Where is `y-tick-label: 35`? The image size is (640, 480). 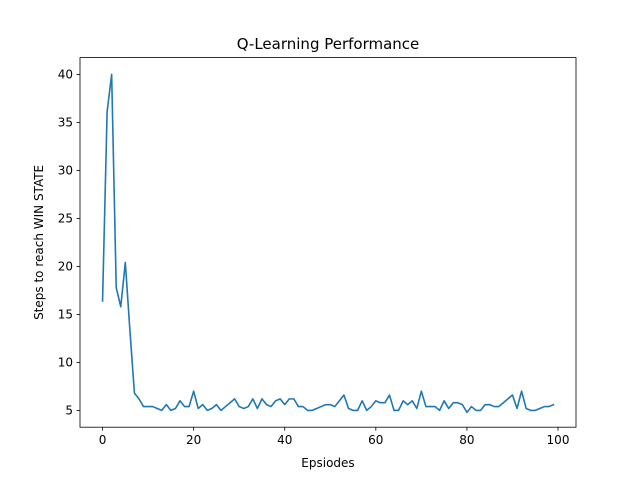
y-tick-label: 35 is located at coordinates (65, 123).